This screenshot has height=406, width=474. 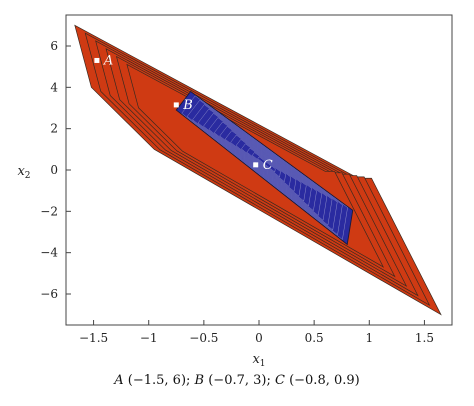 What do you see at coordinates (159, 380) in the screenshot?
I see `caption-point-coords: (−1.5, 6);` at bounding box center [159, 380].